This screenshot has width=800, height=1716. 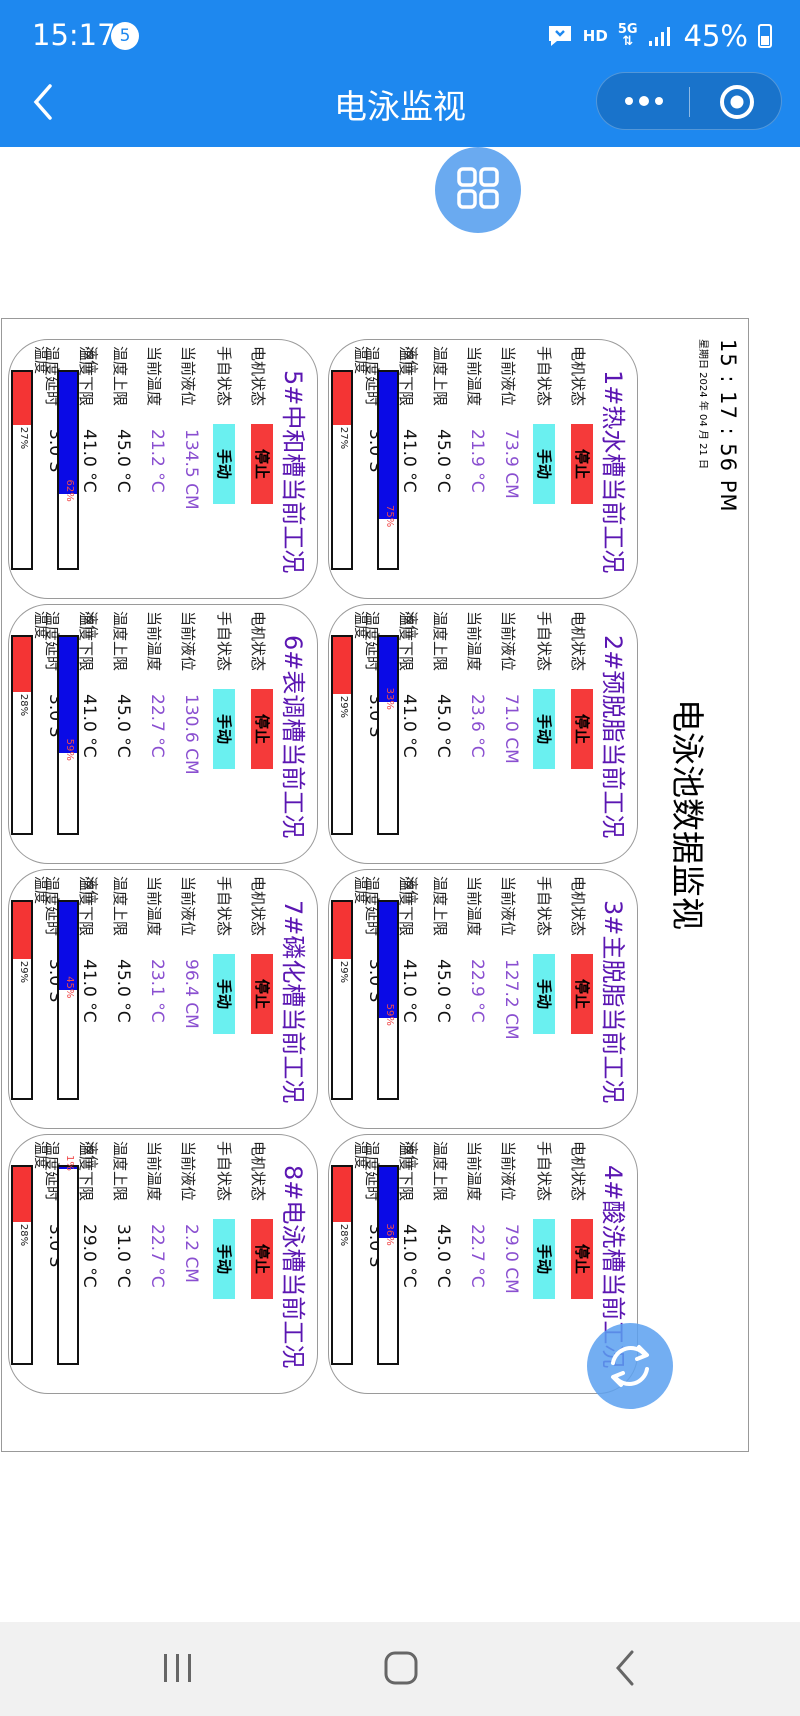 I want to click on status-icons: HD 5G ⇅ 45%, so click(x=659, y=36).